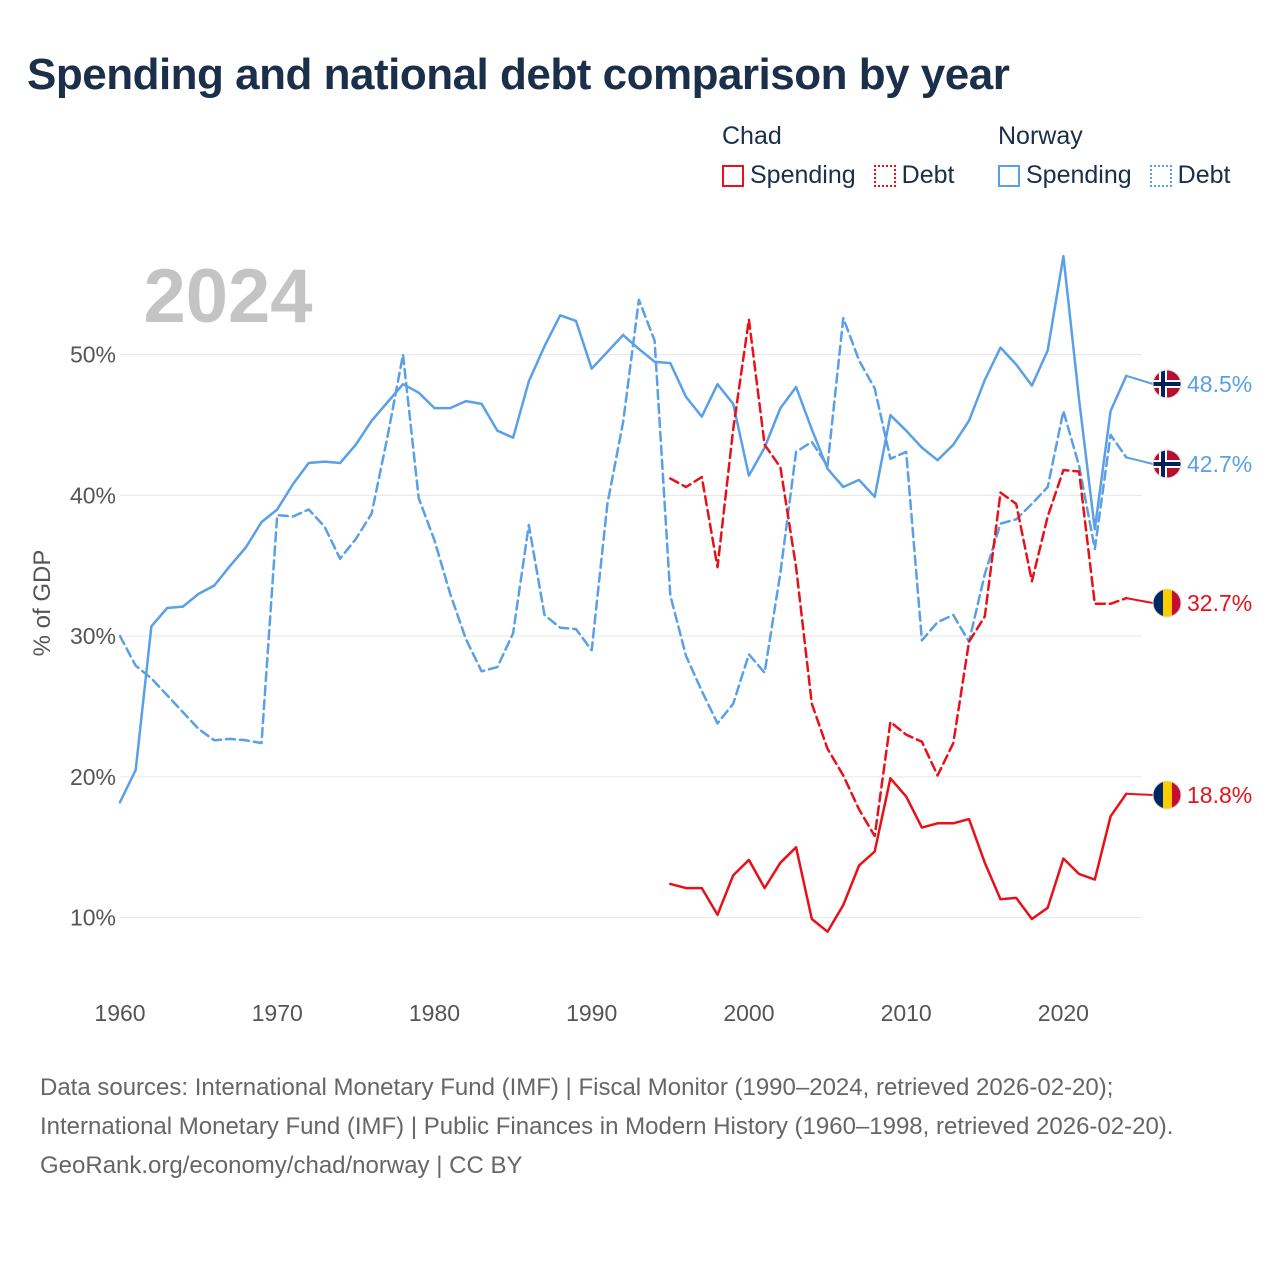 The image size is (1280, 1280). I want to click on x-tick-label: 2010, so click(906, 1013).